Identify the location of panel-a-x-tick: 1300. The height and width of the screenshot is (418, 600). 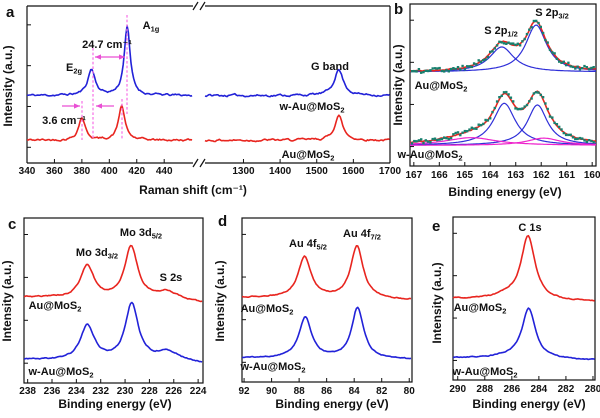
(243, 171).